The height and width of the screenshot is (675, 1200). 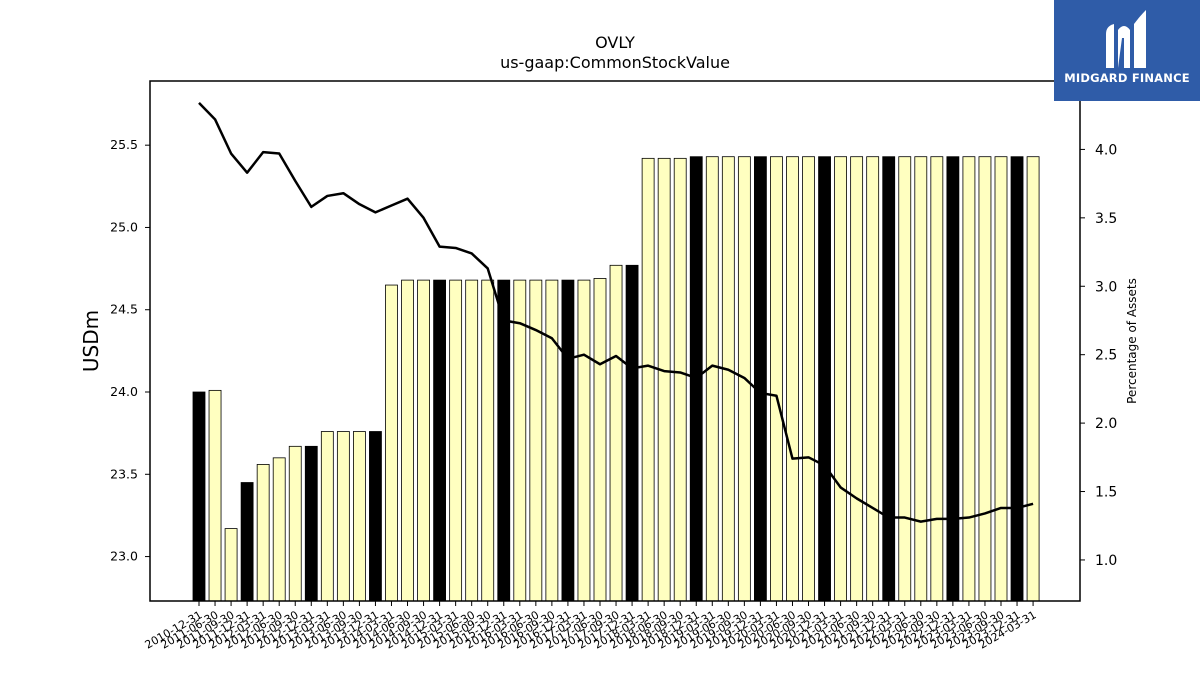 What do you see at coordinates (124, 556) in the screenshot?
I see `y-tick-label: 23.0` at bounding box center [124, 556].